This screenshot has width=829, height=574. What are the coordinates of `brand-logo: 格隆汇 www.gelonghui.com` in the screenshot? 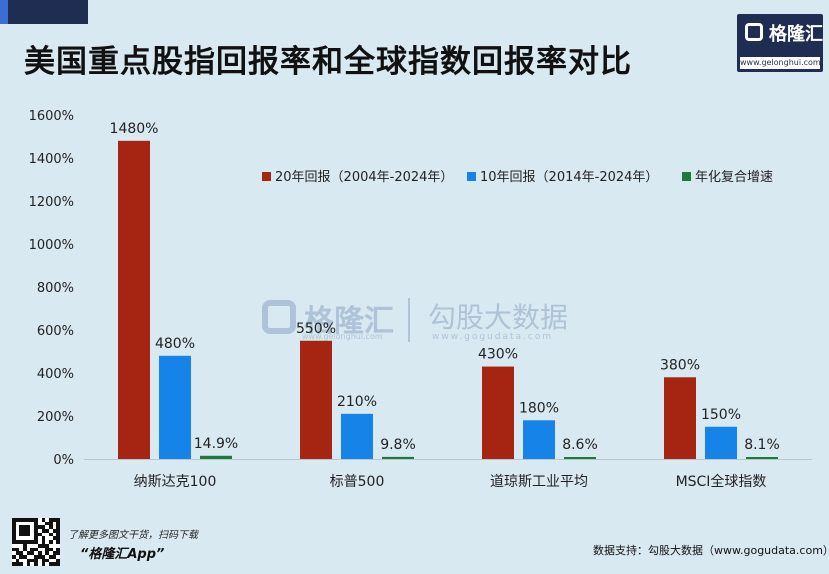 It's located at (780, 43).